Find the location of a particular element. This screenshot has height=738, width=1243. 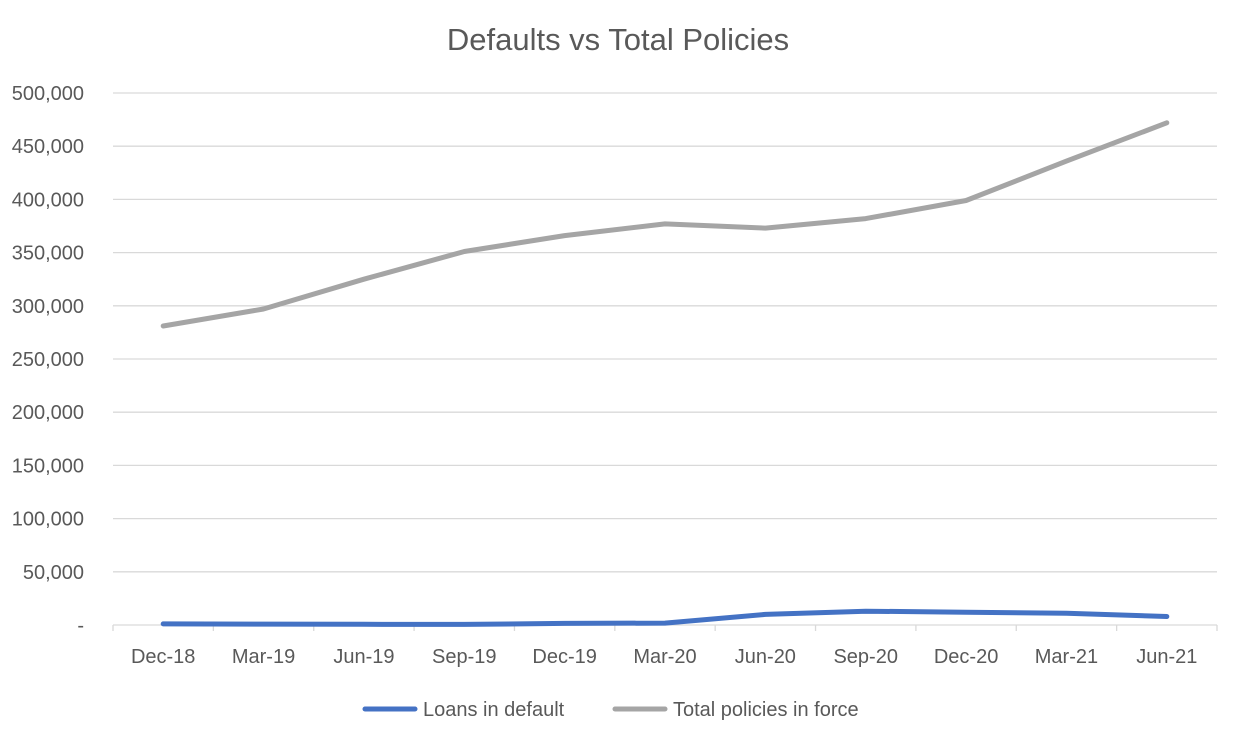

y-tick-label: 150,000 is located at coordinates (48, 466).